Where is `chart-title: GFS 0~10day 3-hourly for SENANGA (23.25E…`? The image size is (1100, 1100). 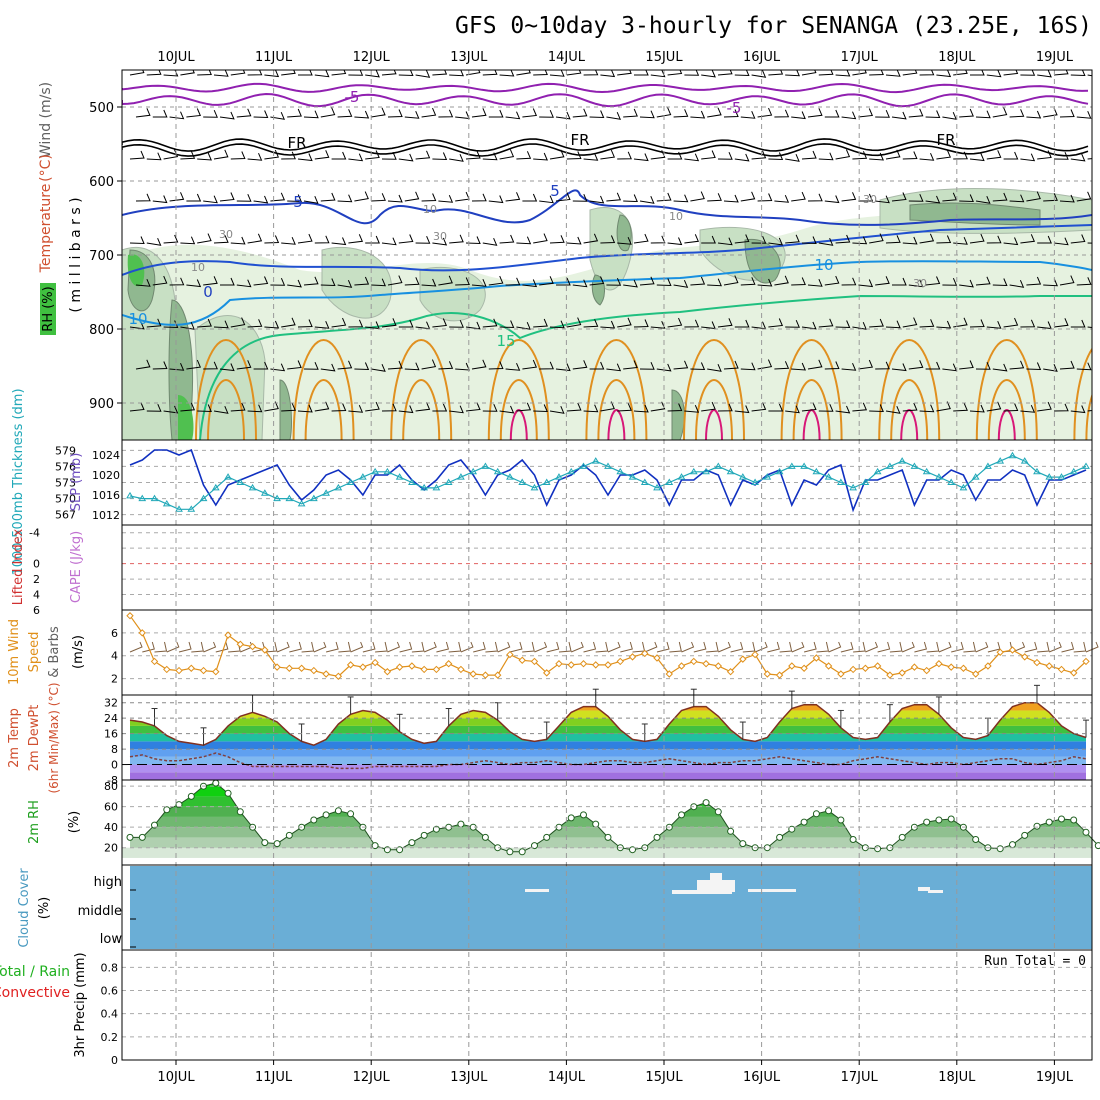 chart-title: GFS 0~10day 3-hourly for SENANGA (23.25E… is located at coordinates (773, 26).